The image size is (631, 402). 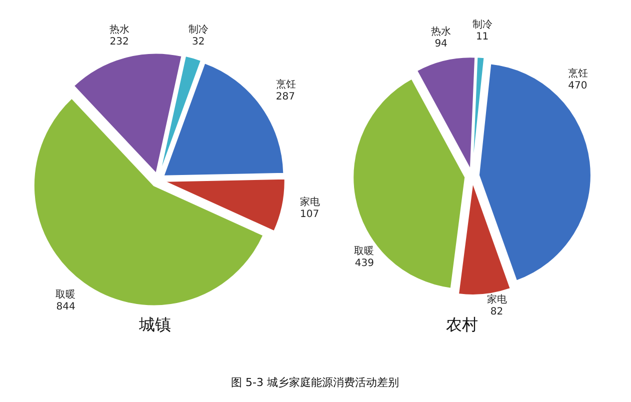 What do you see at coordinates (482, 36) in the screenshot?
I see `data-label: 11` at bounding box center [482, 36].